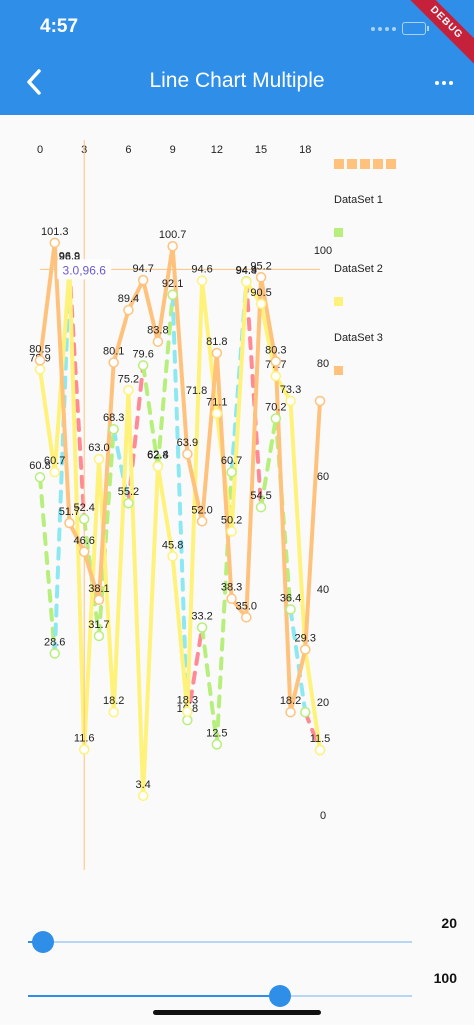 The width and height of the screenshot is (474, 1025). What do you see at coordinates (220, 942) in the screenshot?
I see `count-slider` at bounding box center [220, 942].